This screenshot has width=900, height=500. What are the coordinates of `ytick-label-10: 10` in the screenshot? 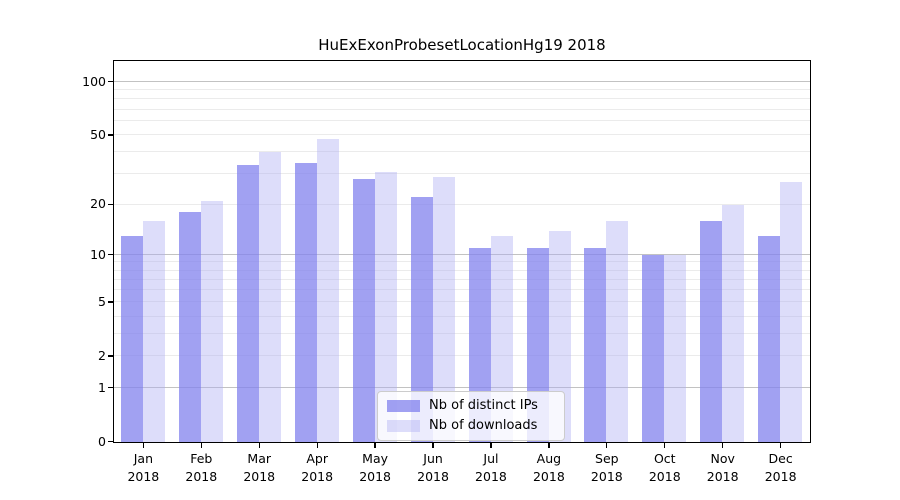 It's located at (98, 254).